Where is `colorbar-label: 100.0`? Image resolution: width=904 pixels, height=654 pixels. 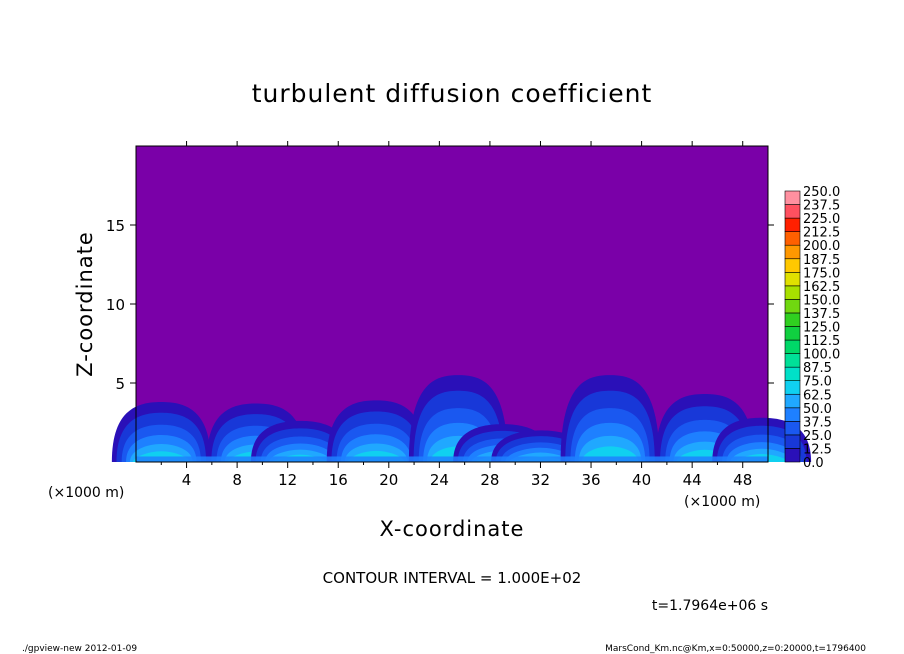 colorbar-label: 100.0 is located at coordinates (821, 355).